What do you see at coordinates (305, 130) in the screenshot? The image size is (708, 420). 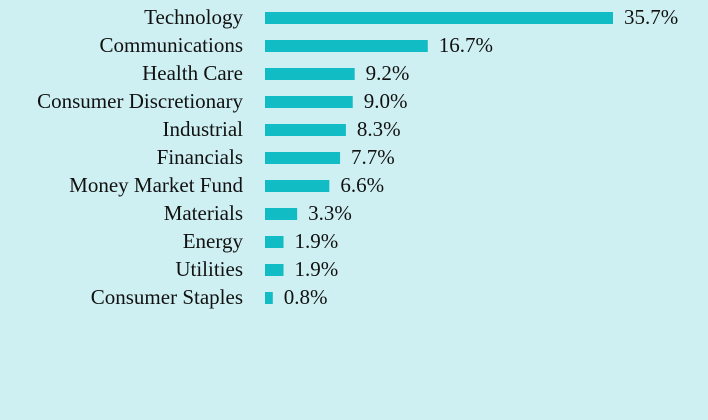 I see `bar-industrial` at bounding box center [305, 130].